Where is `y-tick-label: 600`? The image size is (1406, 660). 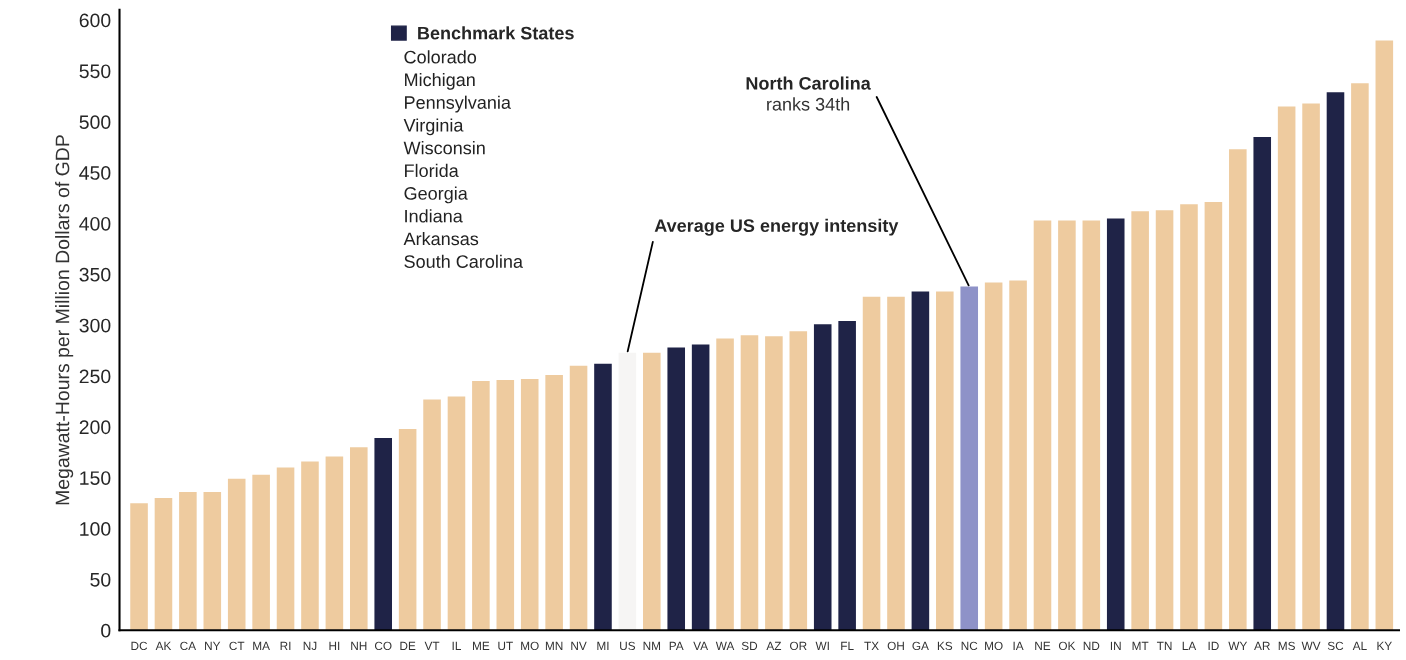 y-tick-label: 600 is located at coordinates (95, 20).